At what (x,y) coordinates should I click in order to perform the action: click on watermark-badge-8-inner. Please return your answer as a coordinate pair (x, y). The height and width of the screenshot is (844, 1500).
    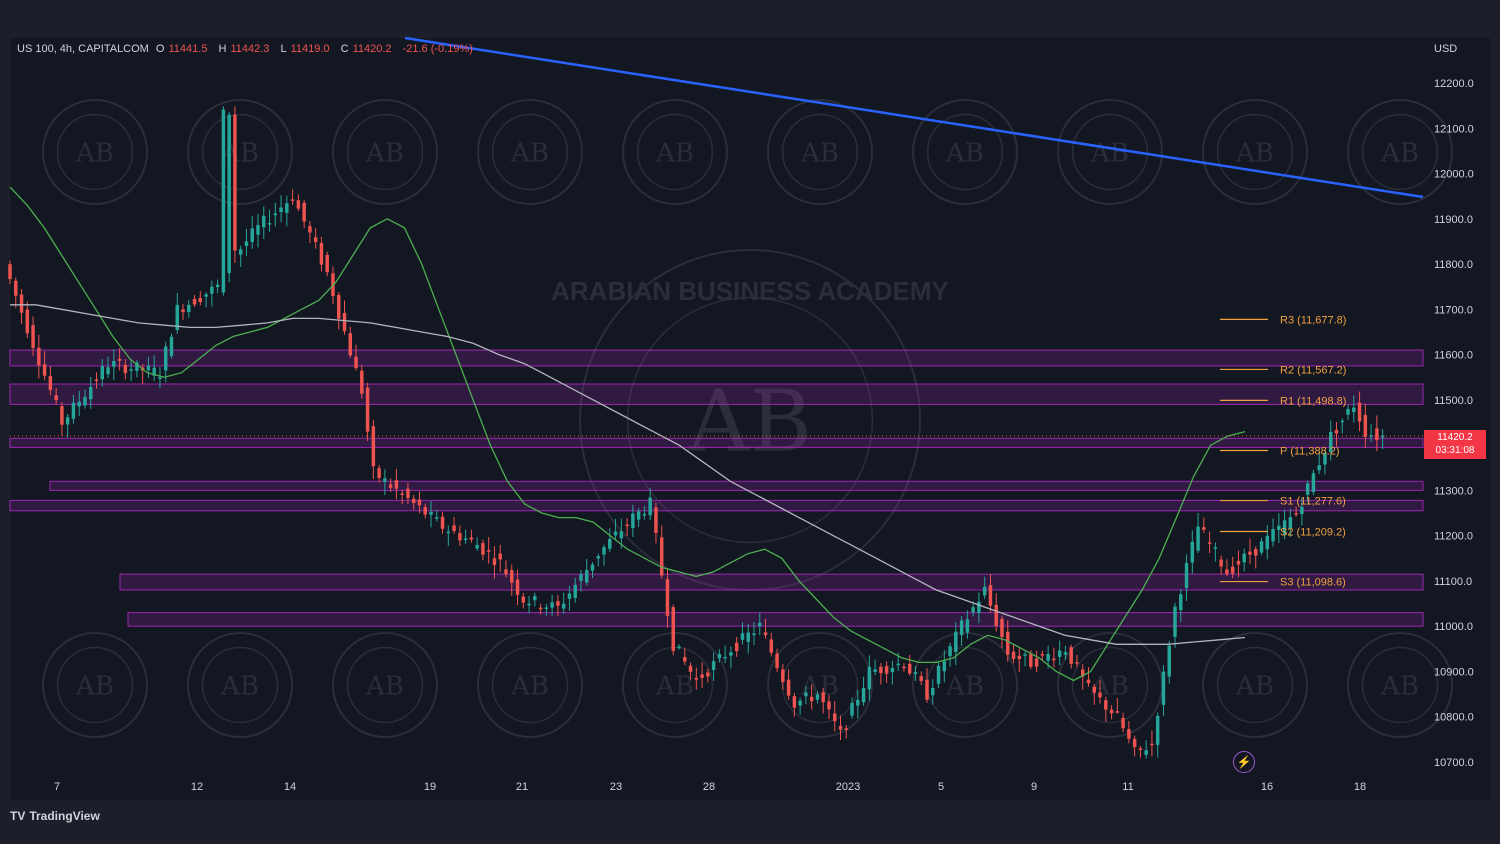
    Looking at the image, I should click on (1255, 152).